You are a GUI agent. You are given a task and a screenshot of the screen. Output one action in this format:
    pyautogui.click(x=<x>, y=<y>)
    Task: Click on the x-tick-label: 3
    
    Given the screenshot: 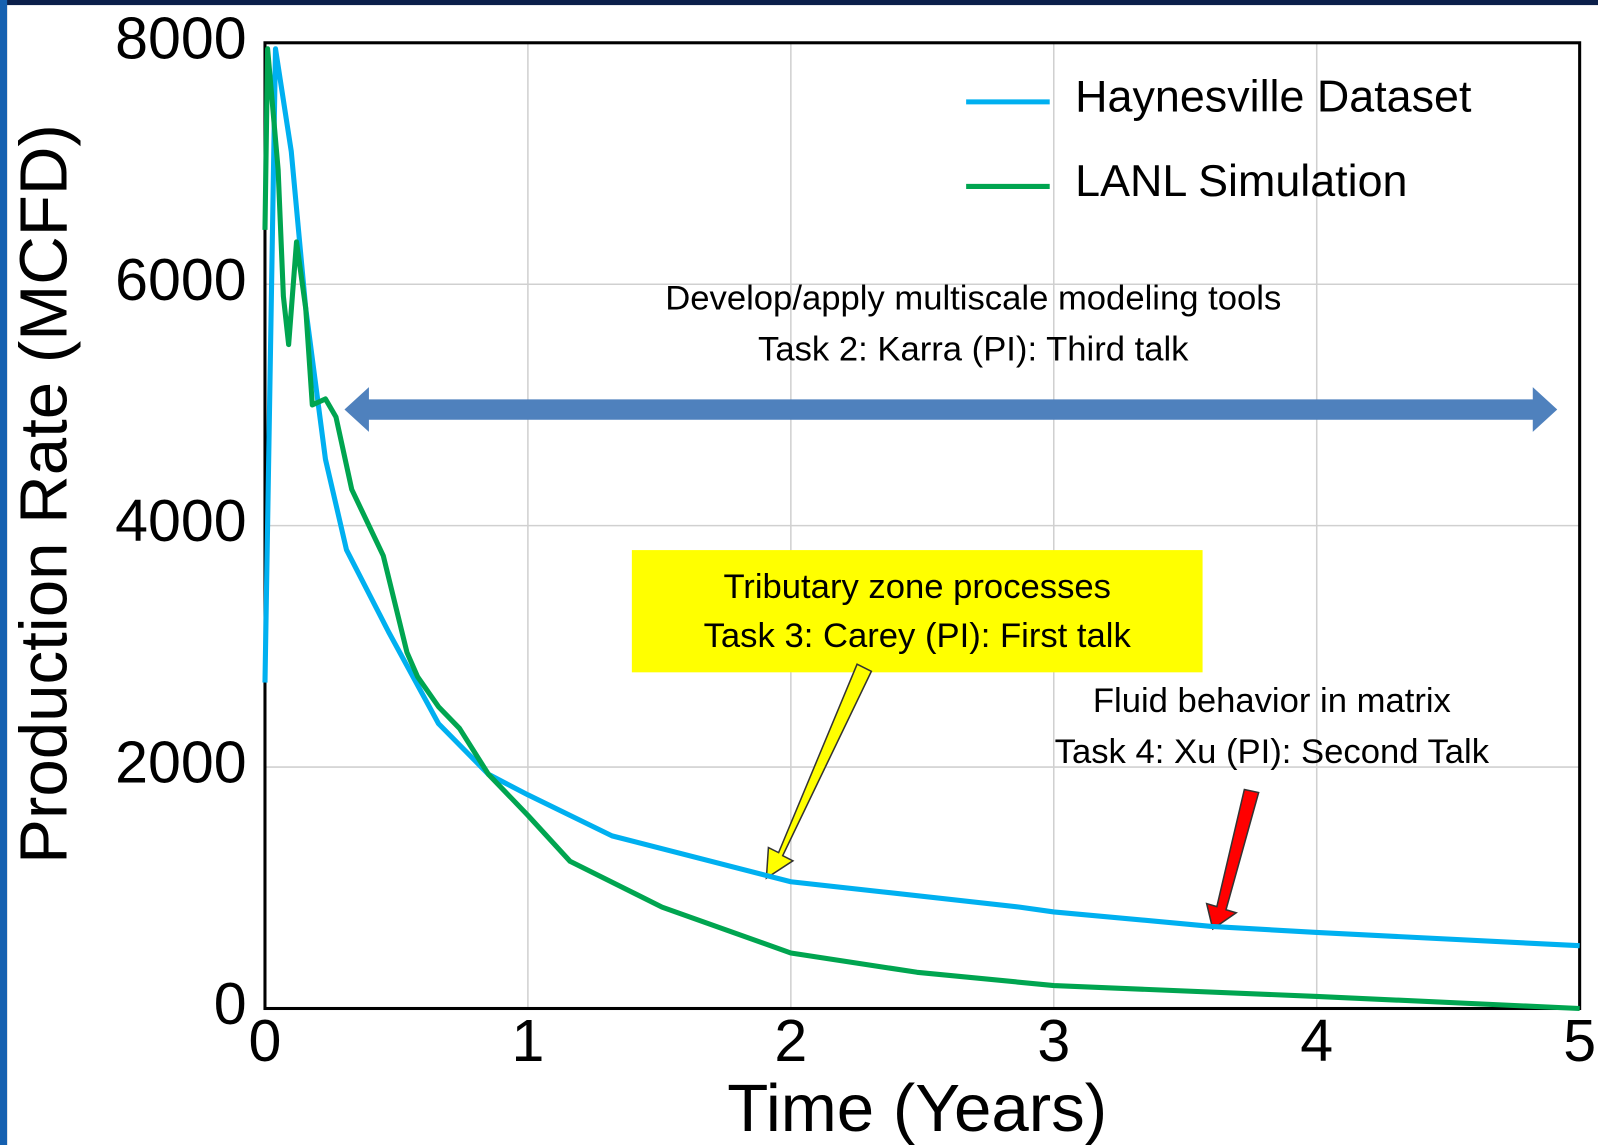 What is the action you would take?
    pyautogui.click(x=1053, y=1041)
    